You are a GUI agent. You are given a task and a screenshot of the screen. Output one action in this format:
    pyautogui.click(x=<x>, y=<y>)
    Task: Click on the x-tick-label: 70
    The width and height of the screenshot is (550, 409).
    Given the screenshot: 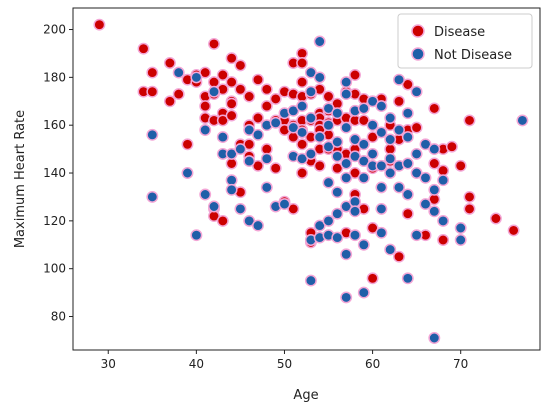 What is the action you would take?
    pyautogui.click(x=460, y=364)
    